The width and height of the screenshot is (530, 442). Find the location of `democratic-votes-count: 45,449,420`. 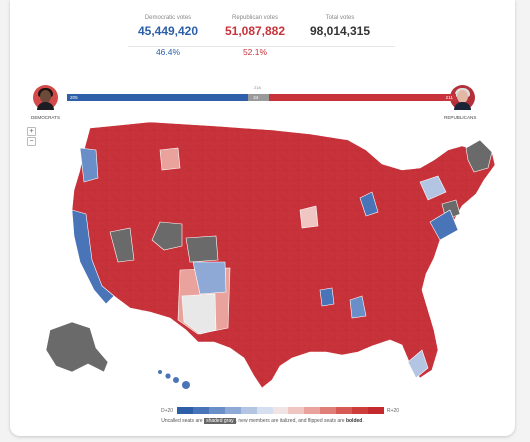

democratic-votes-count: 45,449,420 is located at coordinates (168, 31).